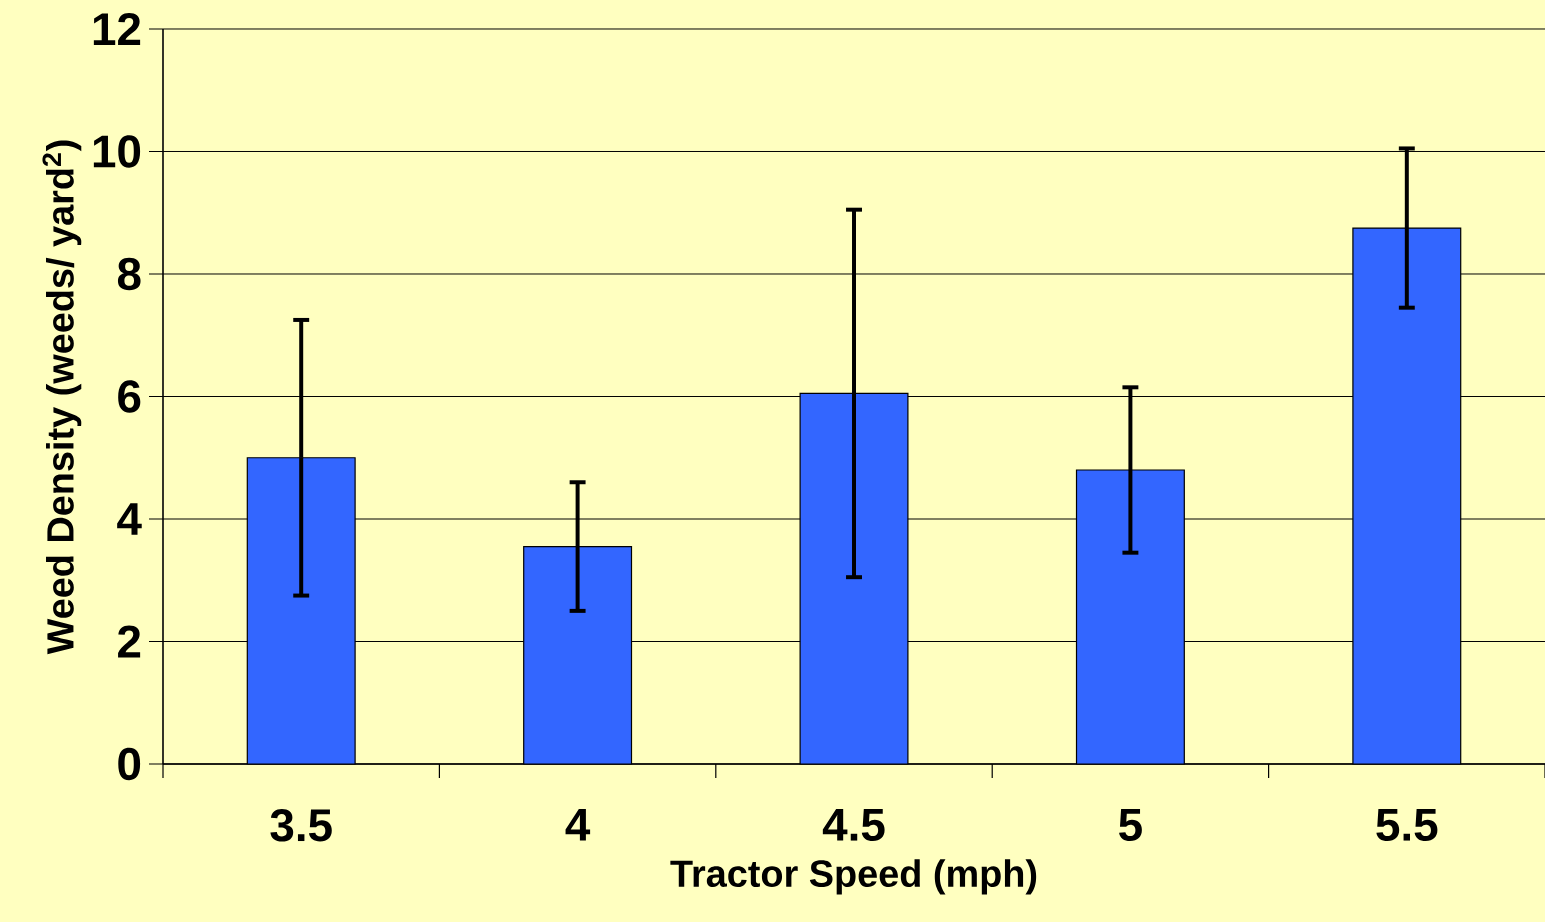  Describe the element at coordinates (578, 825) in the screenshot. I see `x-tick-label: 4` at that location.